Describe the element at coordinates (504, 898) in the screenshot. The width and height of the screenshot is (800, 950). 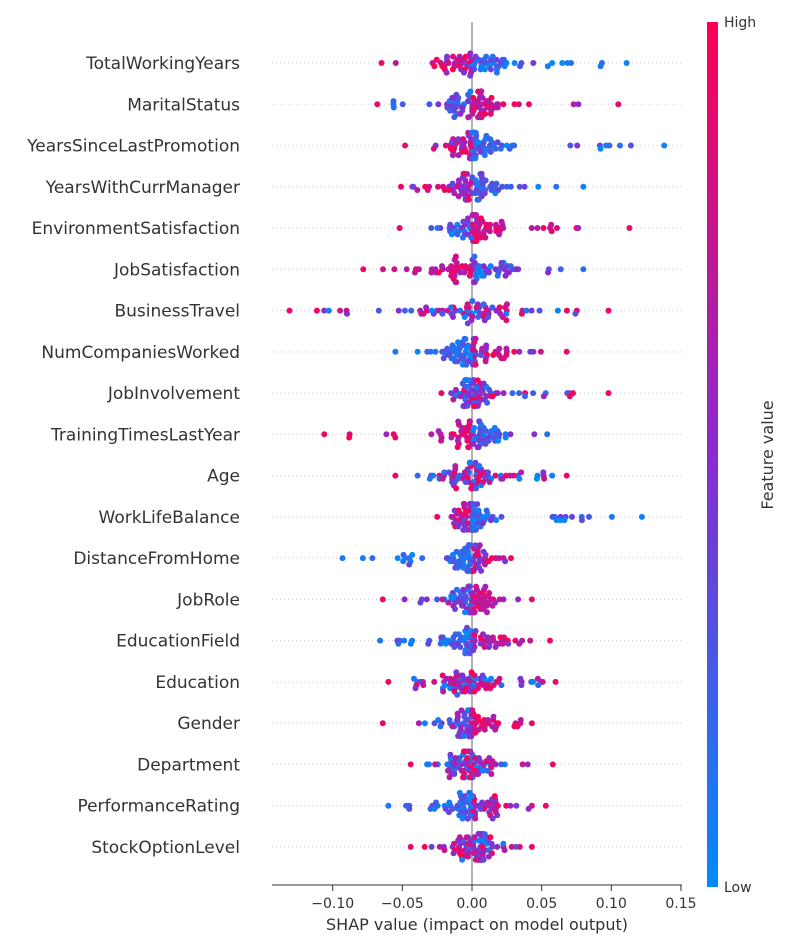
I see `x-axis-ticks: −0.10 −0.05 0.00 0.05 0.10 0.15` at that location.